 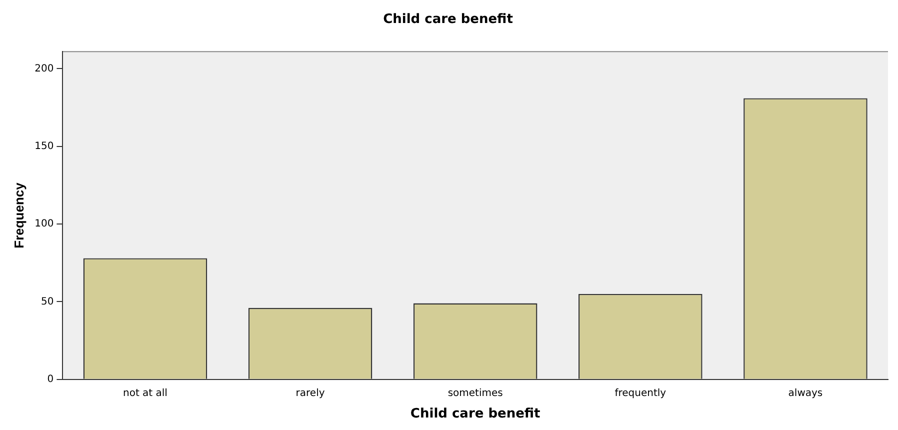 What do you see at coordinates (805, 393) in the screenshot?
I see `x-tick-label: always` at bounding box center [805, 393].